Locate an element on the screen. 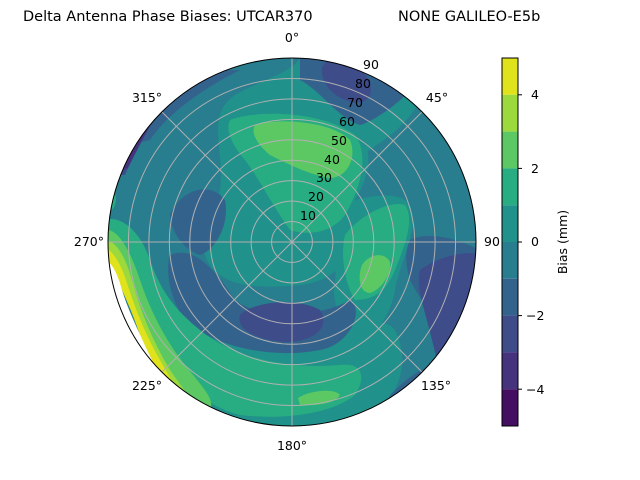 Image resolution: width=640 pixels, height=480 pixels. colorbar-tick-neg2: −2 is located at coordinates (535, 315).